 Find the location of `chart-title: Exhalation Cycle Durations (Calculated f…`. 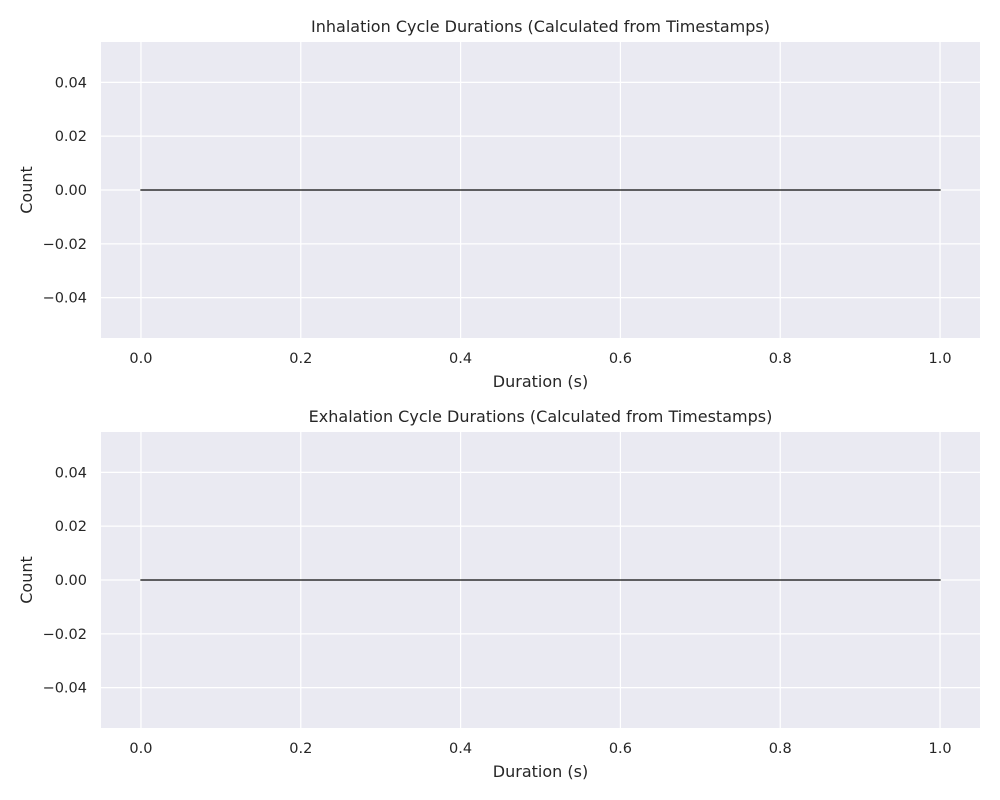

chart-title: Exhalation Cycle Durations (Calculated f… is located at coordinates (541, 416).